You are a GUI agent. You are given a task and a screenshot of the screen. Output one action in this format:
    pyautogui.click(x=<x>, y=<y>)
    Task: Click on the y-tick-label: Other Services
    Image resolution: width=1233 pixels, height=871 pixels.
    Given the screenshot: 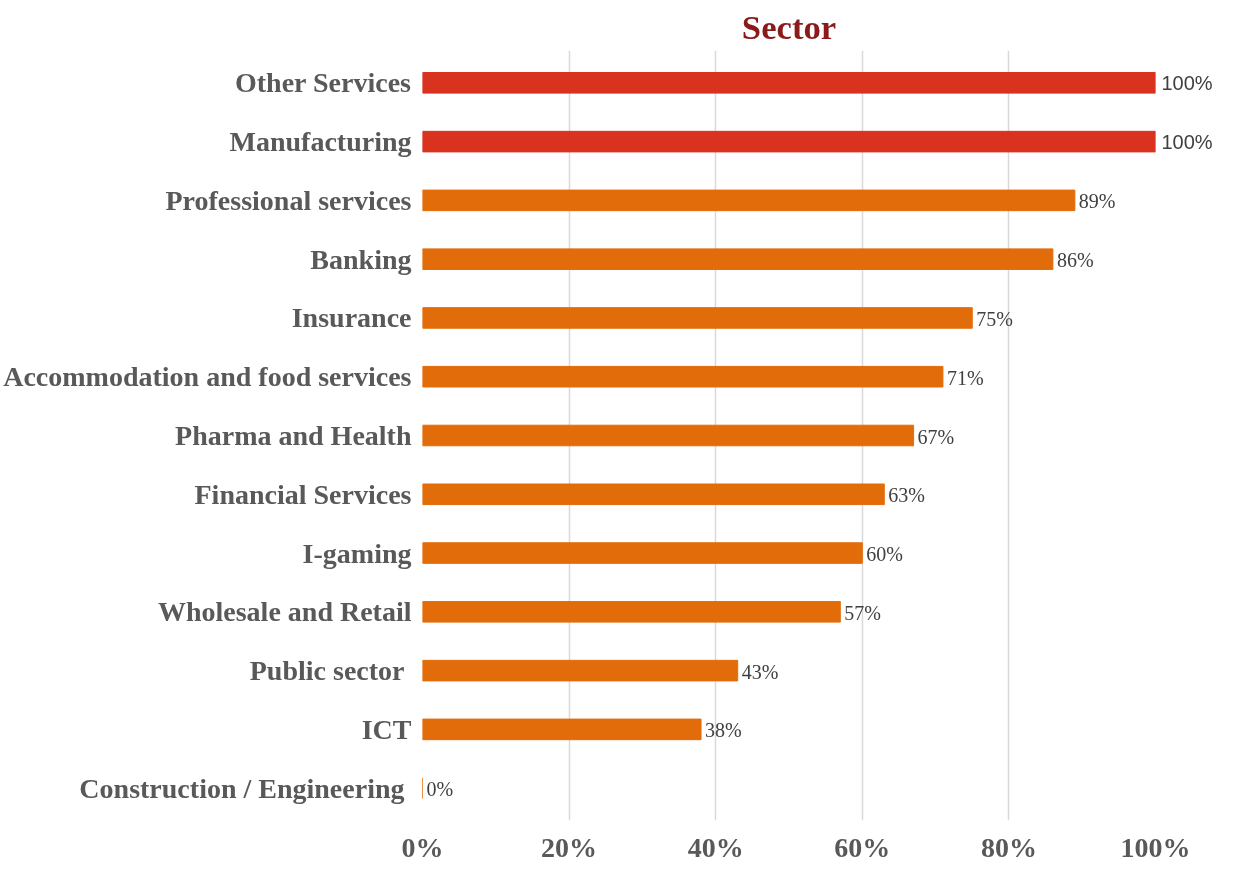 What is the action you would take?
    pyautogui.click(x=323, y=83)
    